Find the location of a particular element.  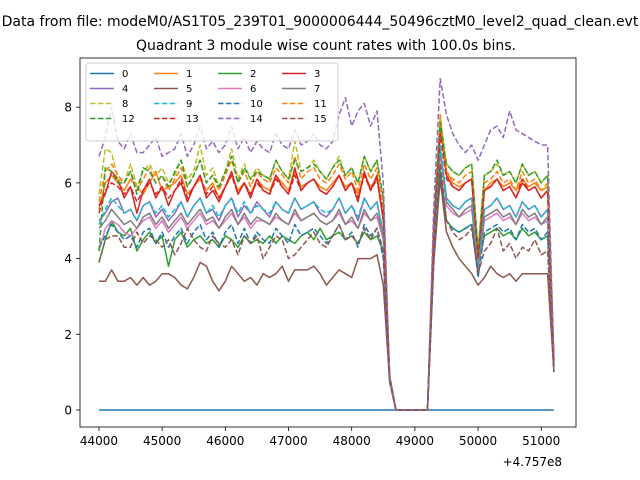

legend-label-10: 10 is located at coordinates (256, 104).